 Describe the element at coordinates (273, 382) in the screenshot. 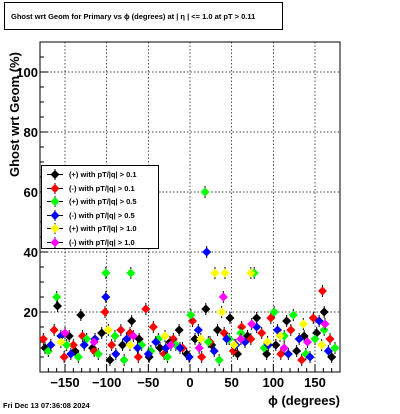

I see `x-tick-label: 100` at that location.